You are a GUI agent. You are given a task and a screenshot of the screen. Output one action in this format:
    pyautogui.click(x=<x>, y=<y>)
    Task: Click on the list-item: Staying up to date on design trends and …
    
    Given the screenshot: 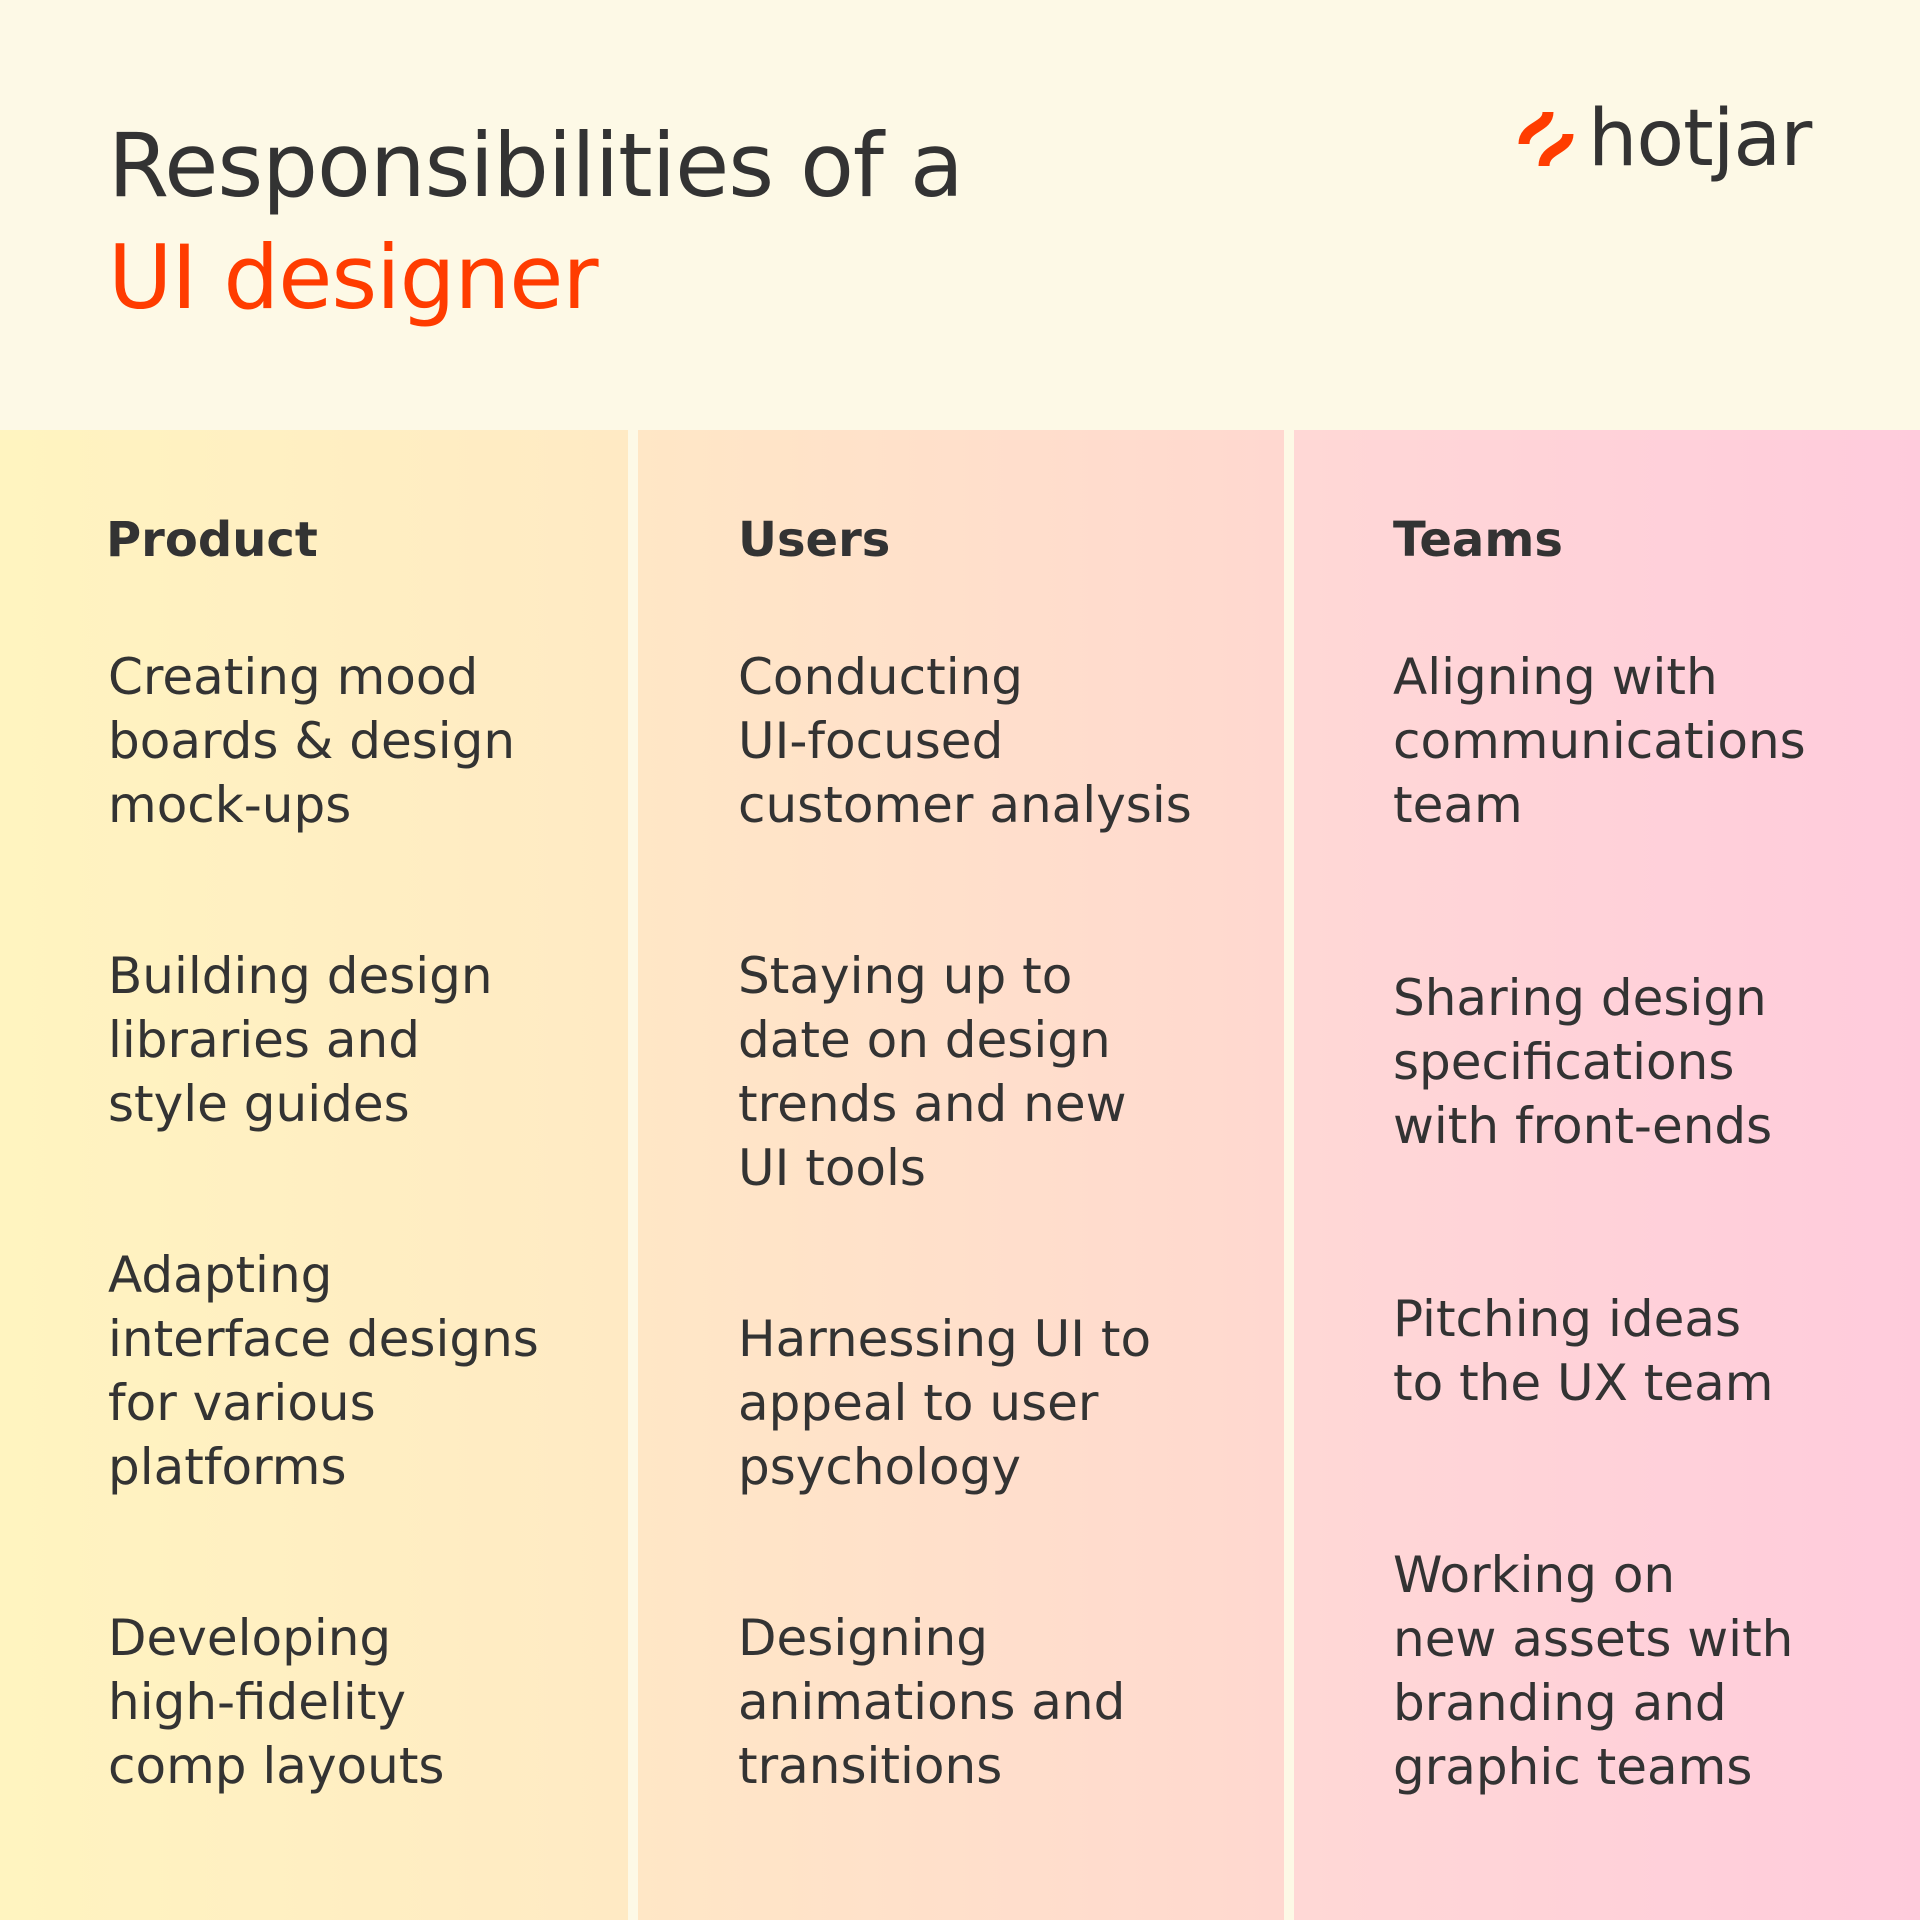 What is the action you would take?
    pyautogui.click(x=932, y=1072)
    